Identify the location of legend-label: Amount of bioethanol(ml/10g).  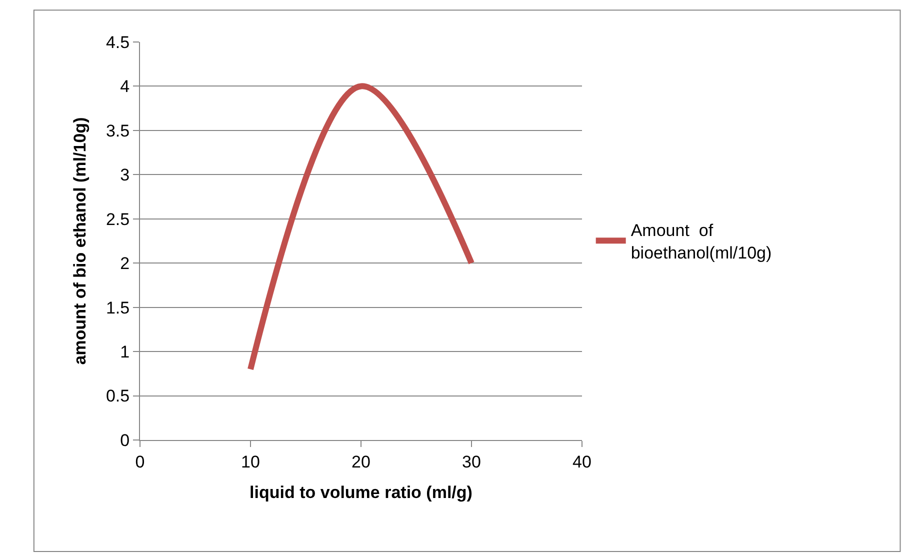
(701, 241).